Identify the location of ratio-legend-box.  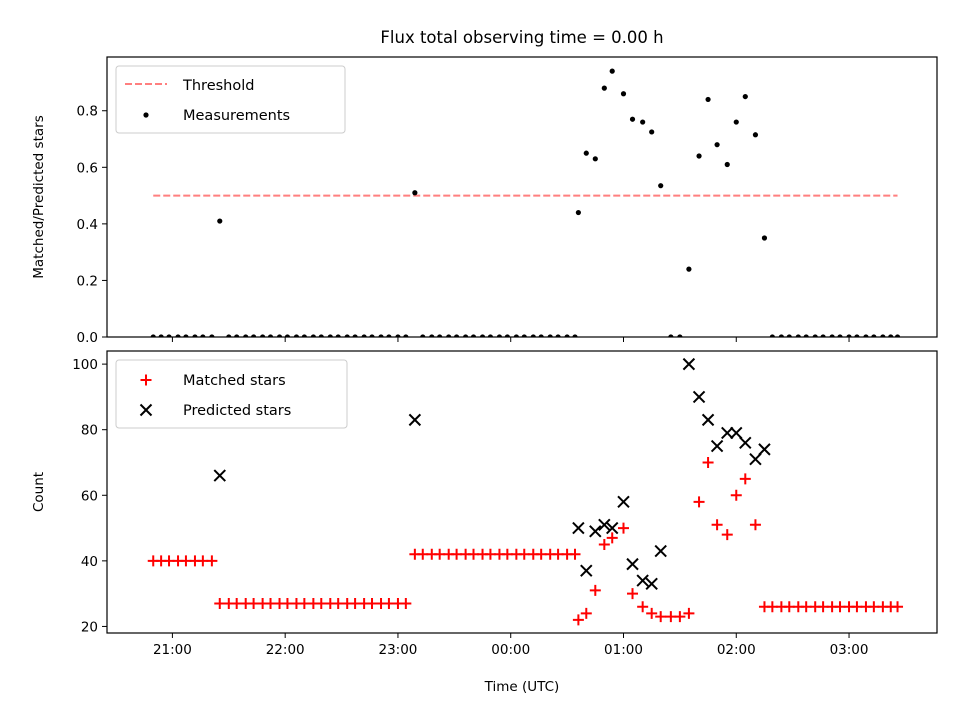
(230, 99).